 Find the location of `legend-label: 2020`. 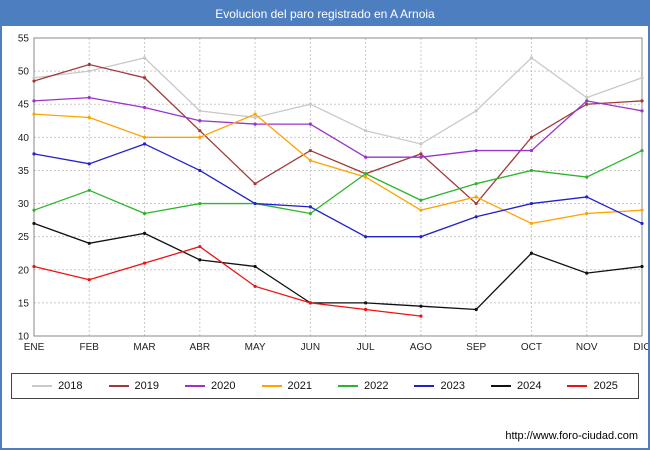

legend-label: 2020 is located at coordinates (223, 386).